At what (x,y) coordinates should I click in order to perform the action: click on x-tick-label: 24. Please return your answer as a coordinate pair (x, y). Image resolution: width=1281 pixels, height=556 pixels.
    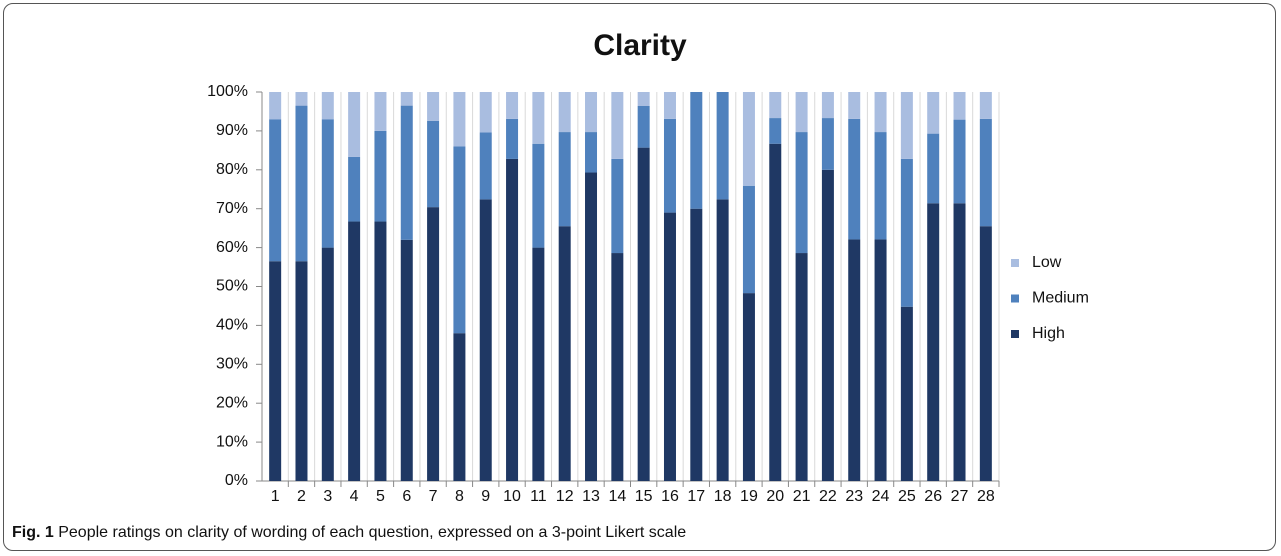
    Looking at the image, I should click on (881, 496).